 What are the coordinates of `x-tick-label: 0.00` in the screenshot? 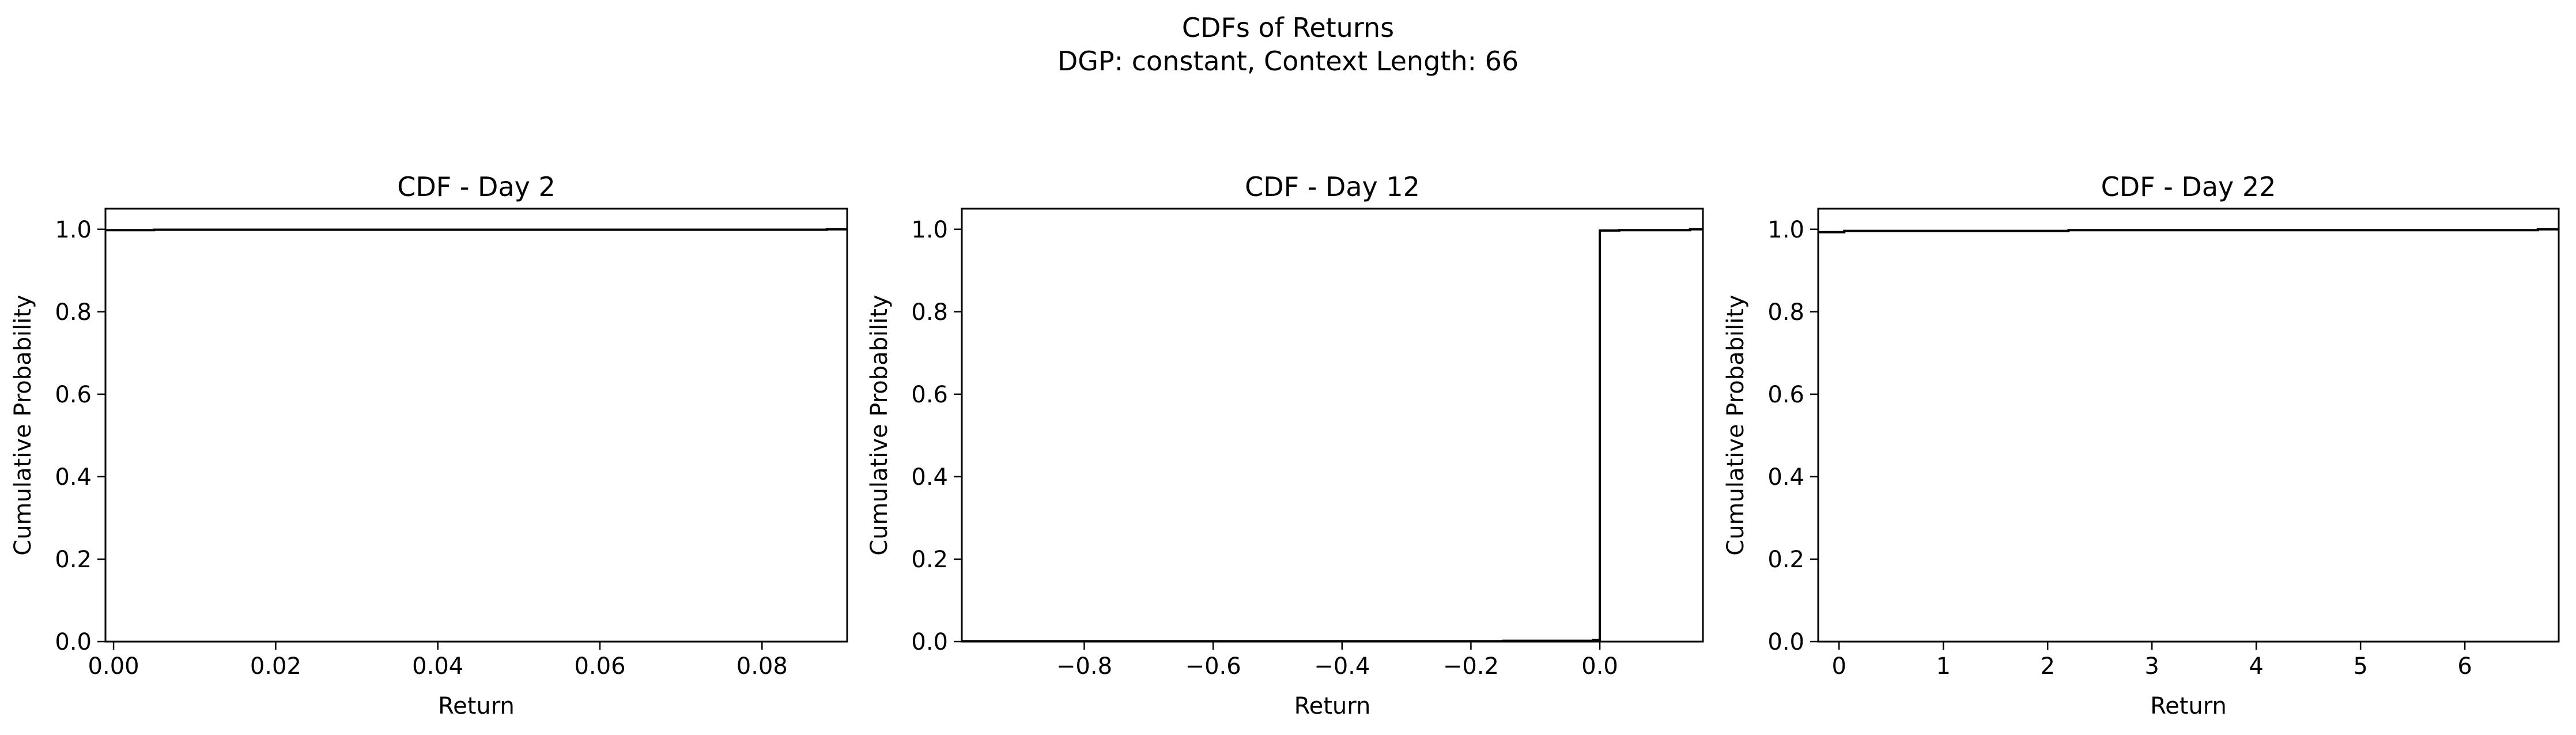 It's located at (113, 666).